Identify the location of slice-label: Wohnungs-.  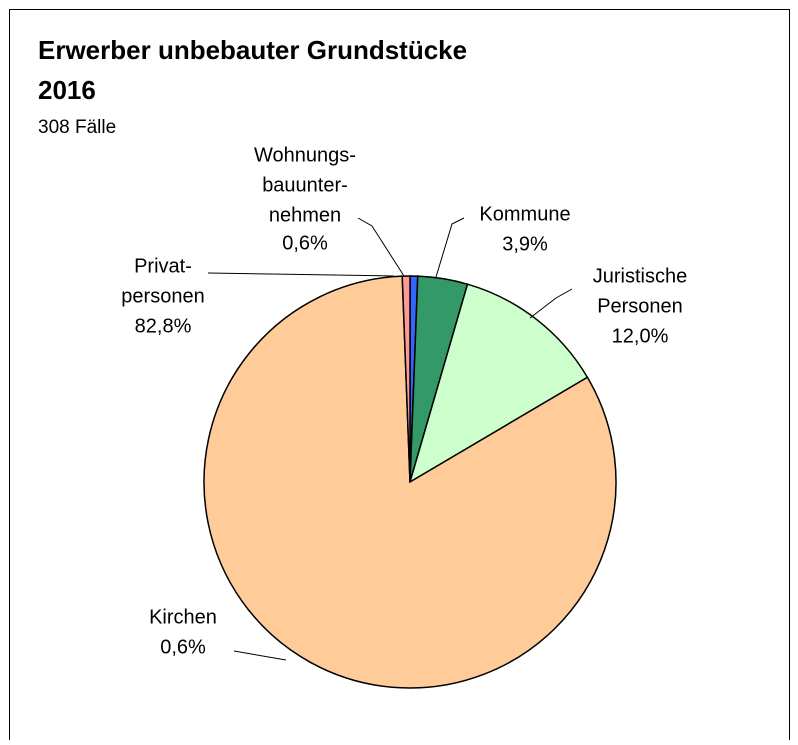
(305, 155).